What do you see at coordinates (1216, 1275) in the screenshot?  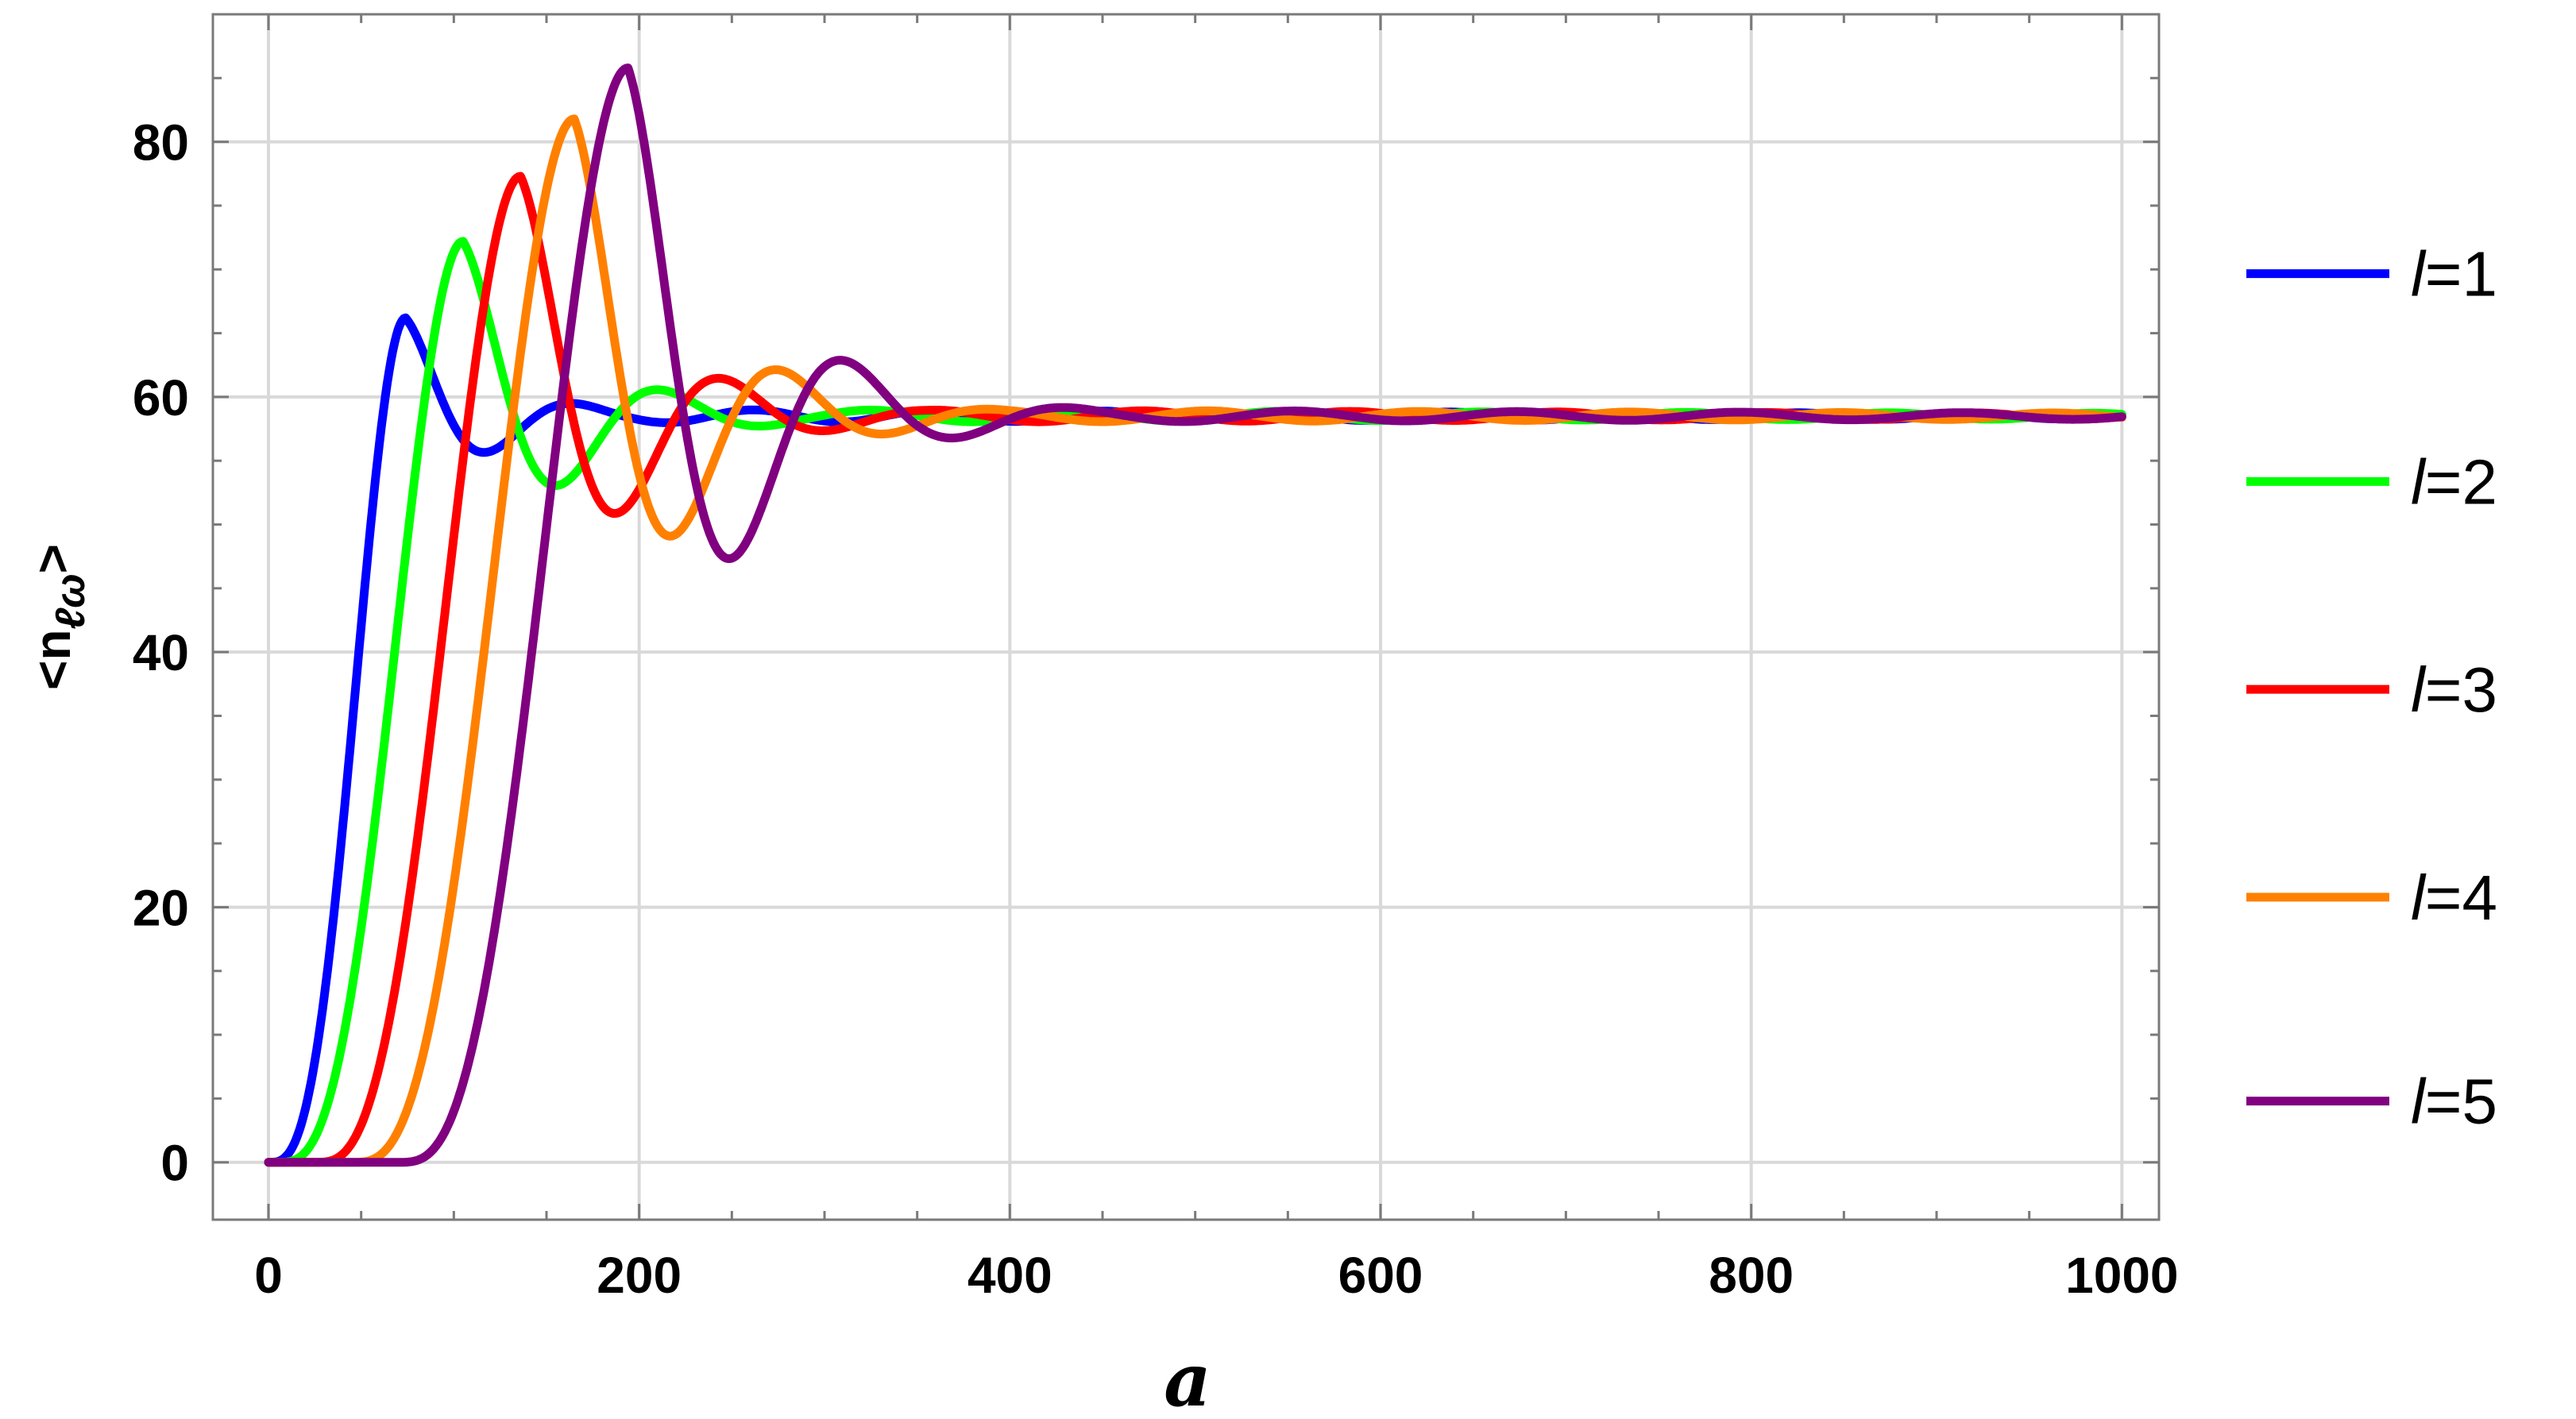 I see `x-tick-labels: 0 200 400 600 800 1000` at bounding box center [1216, 1275].